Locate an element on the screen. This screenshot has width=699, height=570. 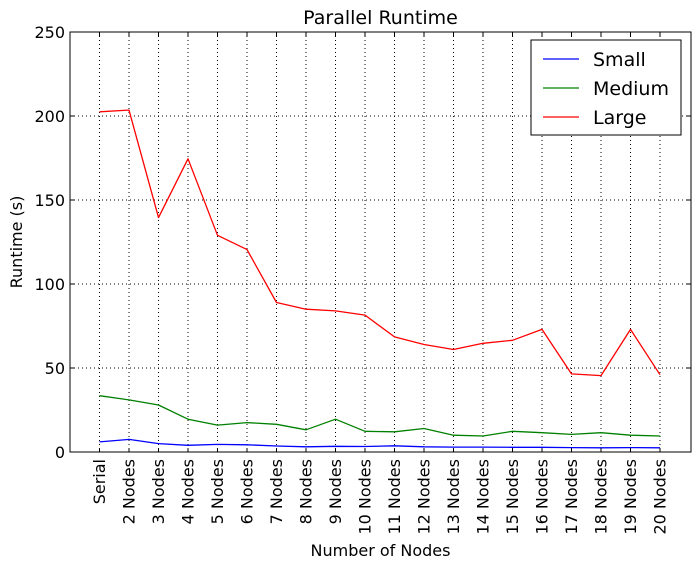
x-tick-label: 13 Nodes is located at coordinates (453, 497).